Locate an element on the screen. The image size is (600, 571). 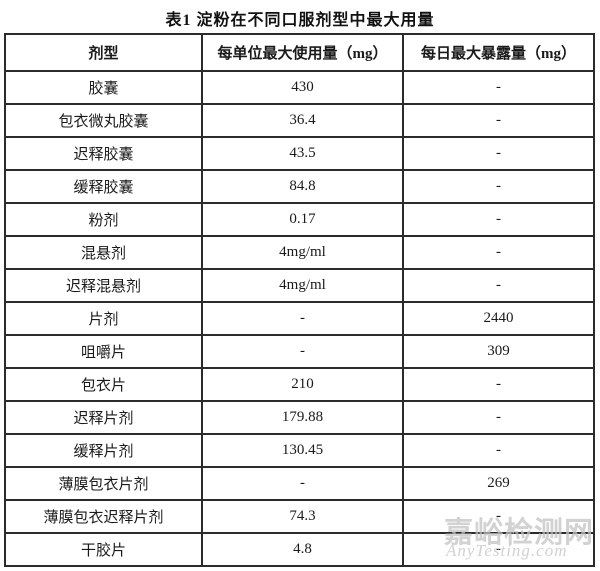
per-unit-cell: 210 is located at coordinates (302, 384).